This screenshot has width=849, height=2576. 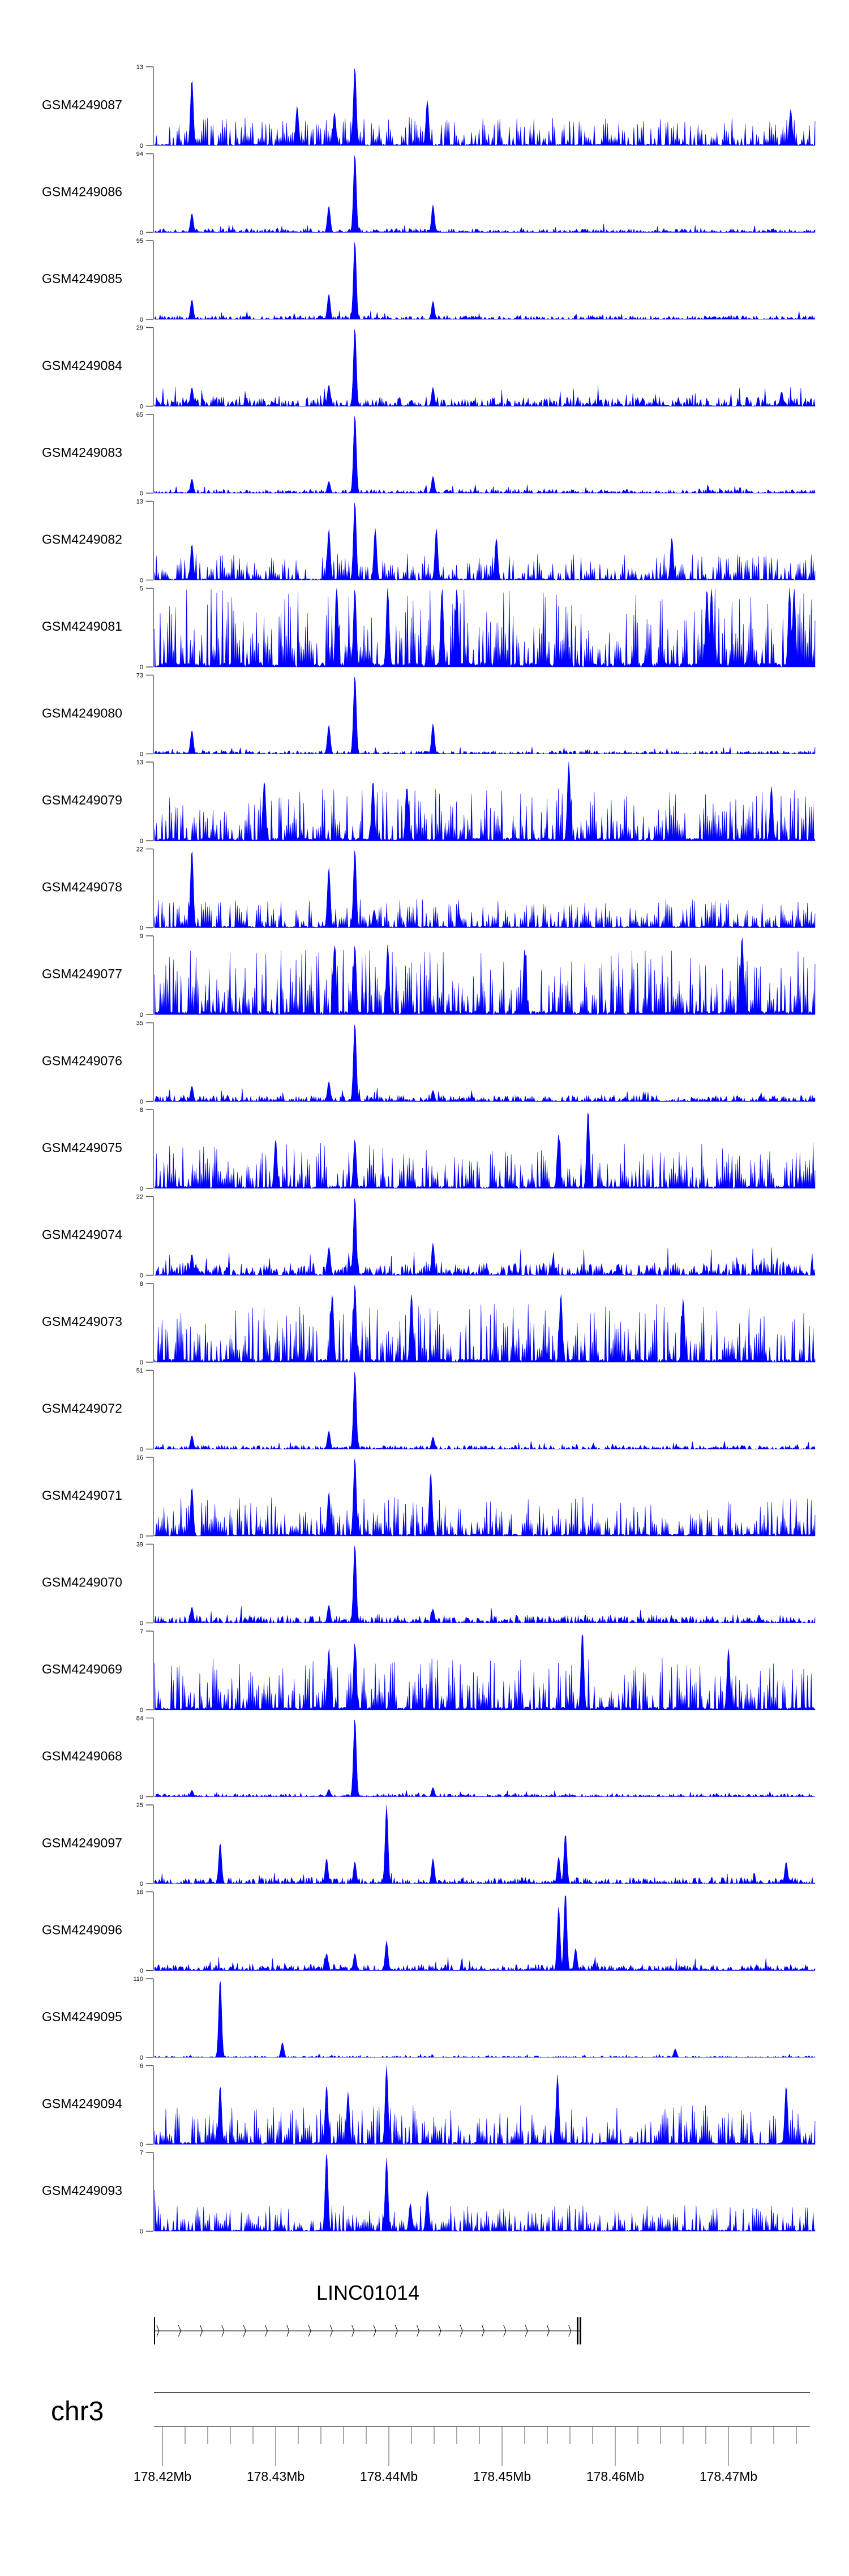 What do you see at coordinates (139, 241) in the screenshot?
I see `y-max-label: 95` at bounding box center [139, 241].